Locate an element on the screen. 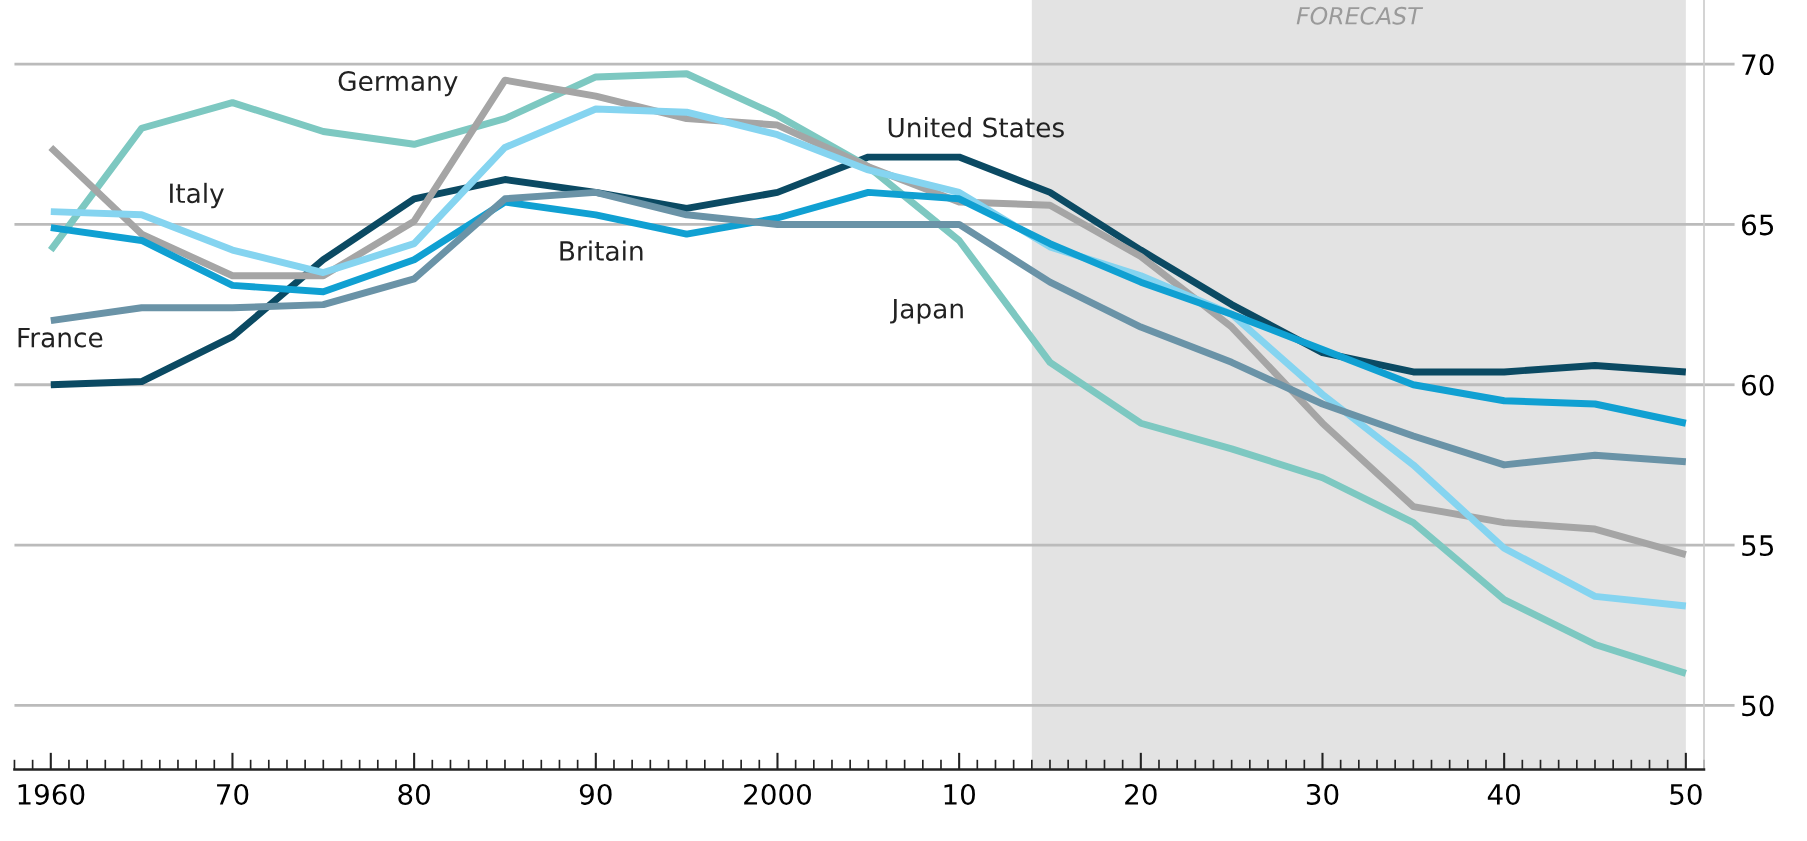 The width and height of the screenshot is (1807, 841). x-tick-label: 50 is located at coordinates (1686, 794).